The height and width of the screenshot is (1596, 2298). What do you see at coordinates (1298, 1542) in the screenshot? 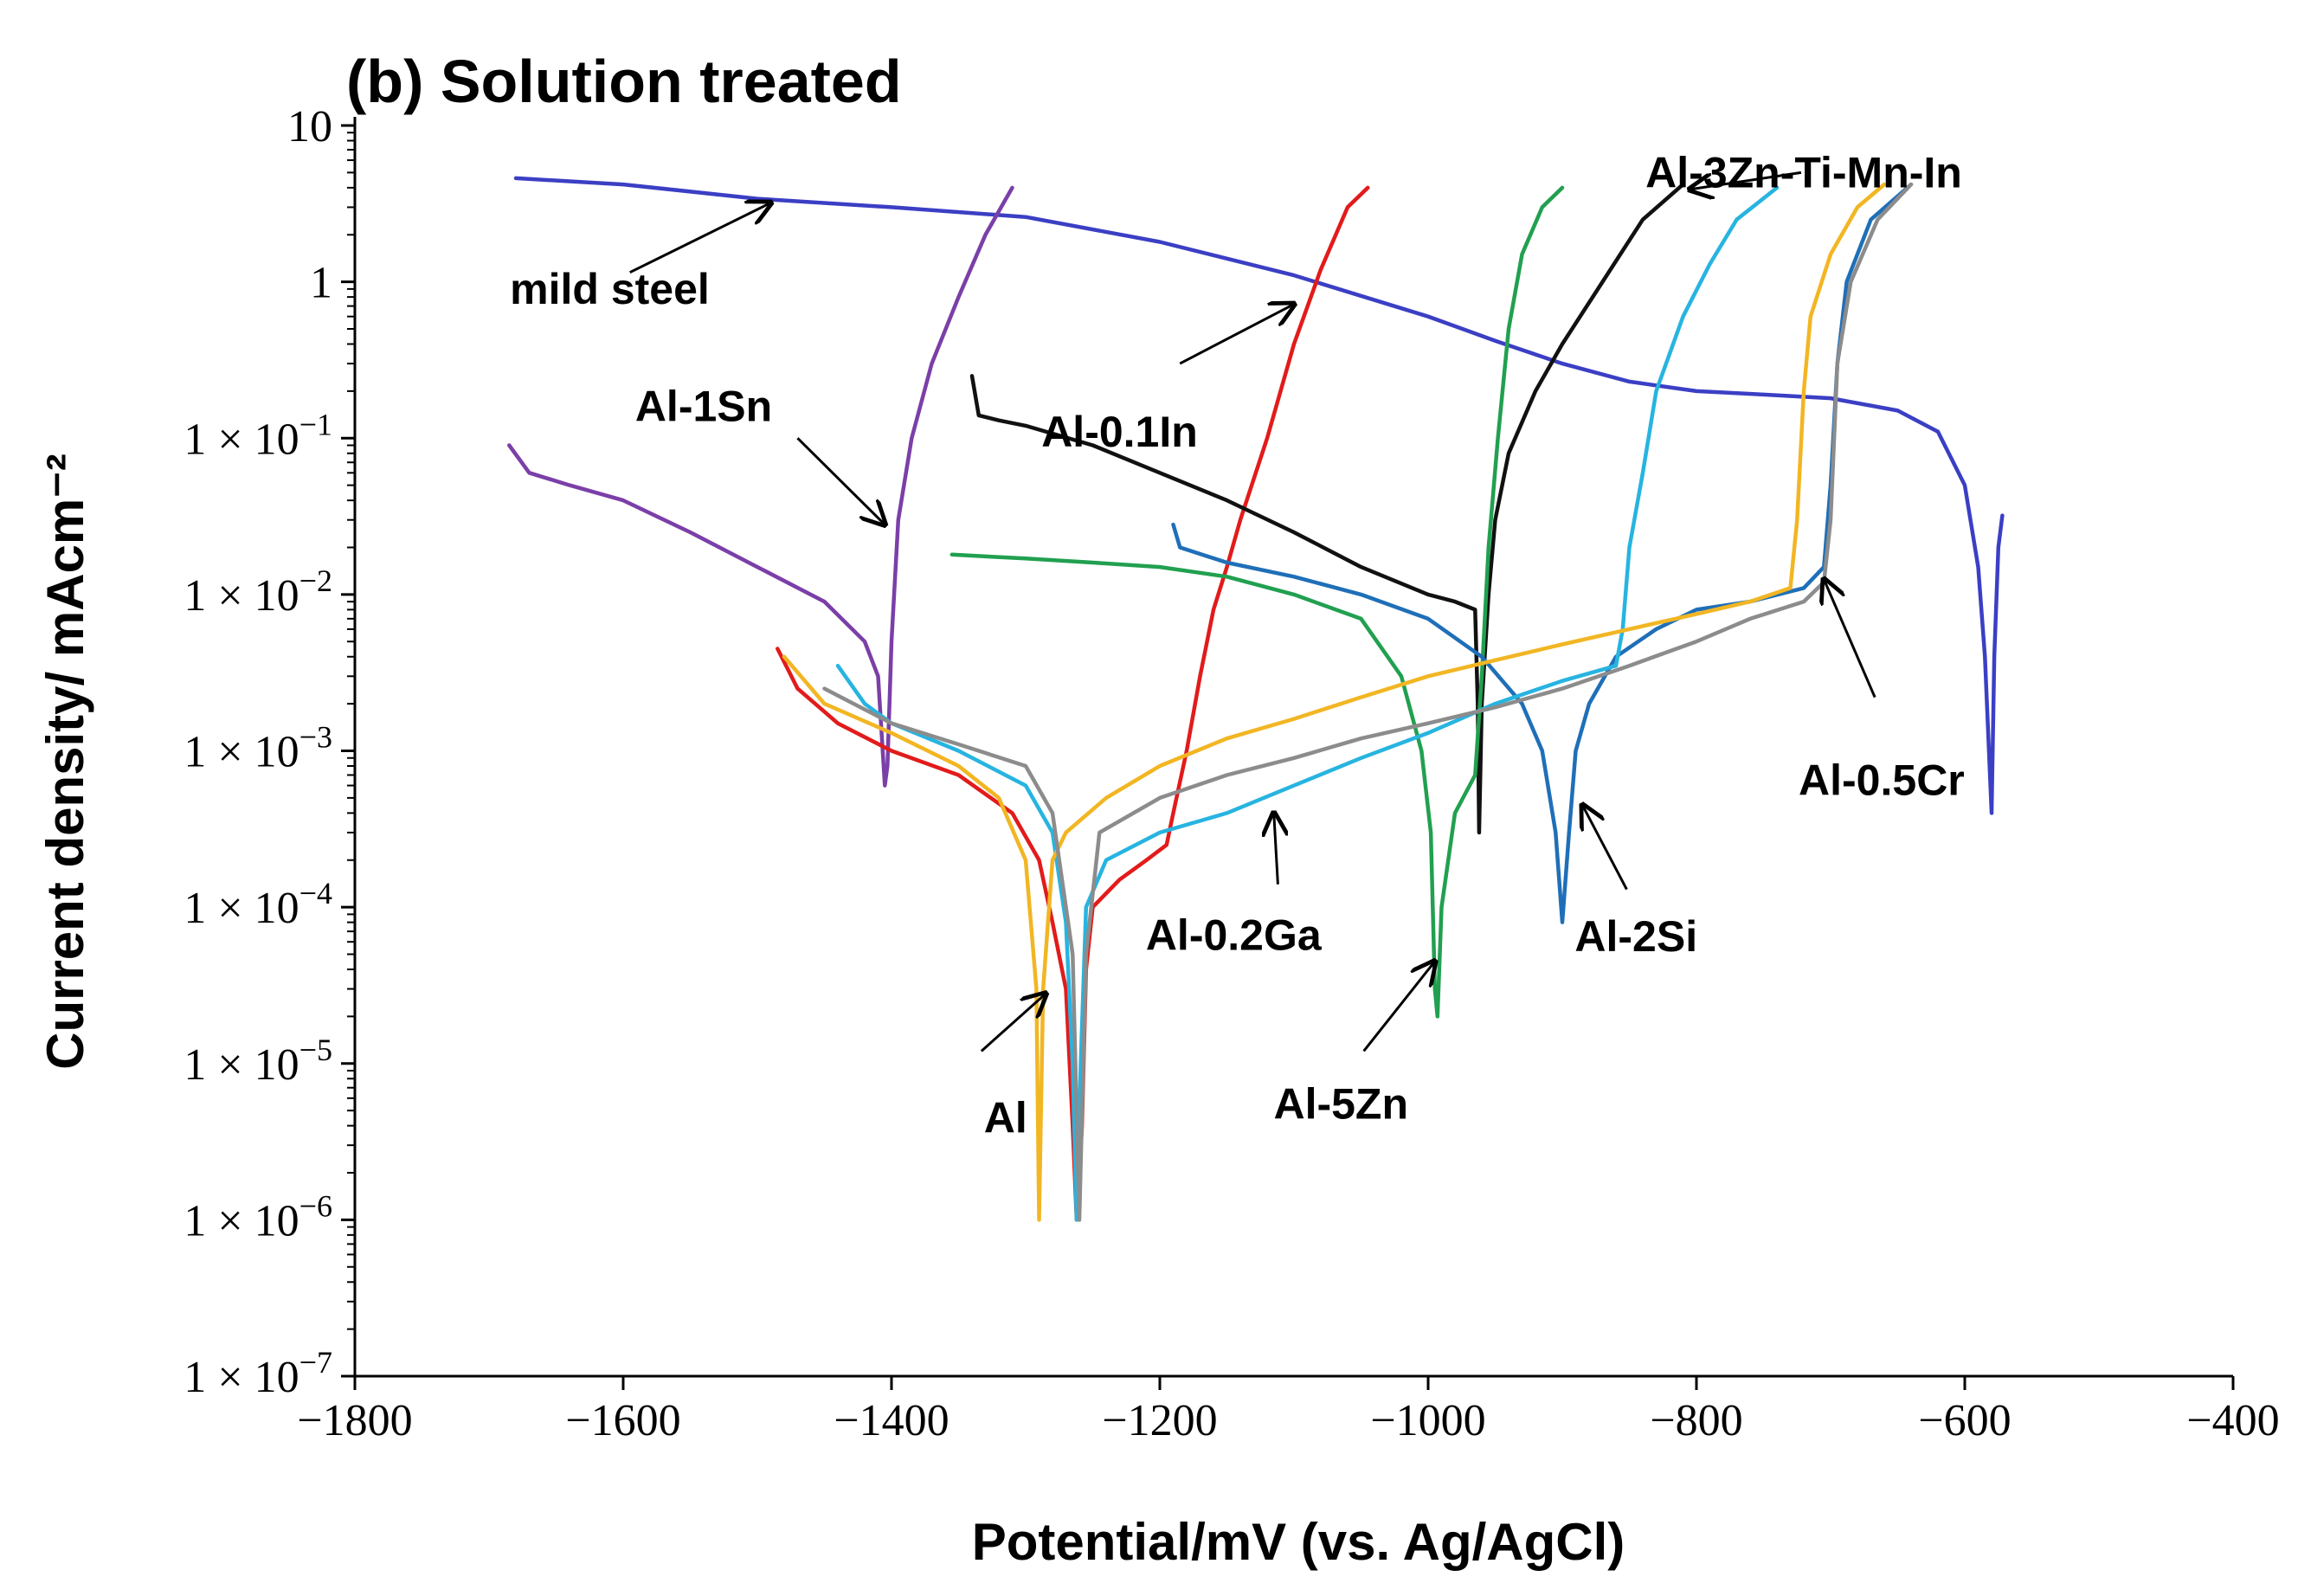
I see `x-axis-label: Potential/mV (vs. Ag/AgCl)` at bounding box center [1298, 1542].